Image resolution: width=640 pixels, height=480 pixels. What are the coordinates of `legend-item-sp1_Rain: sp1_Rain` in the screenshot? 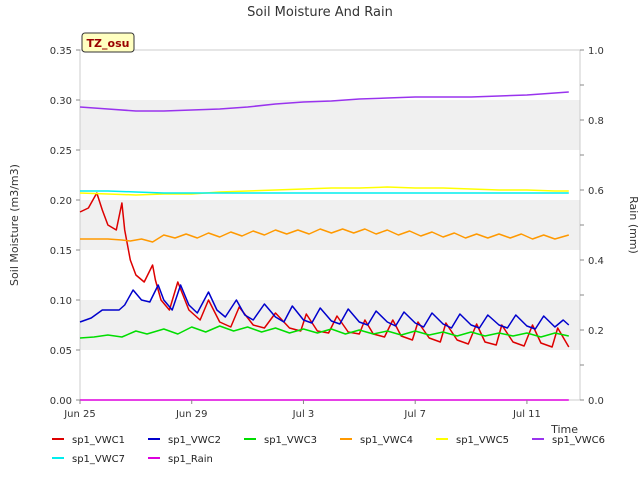 It's located at (180, 459).